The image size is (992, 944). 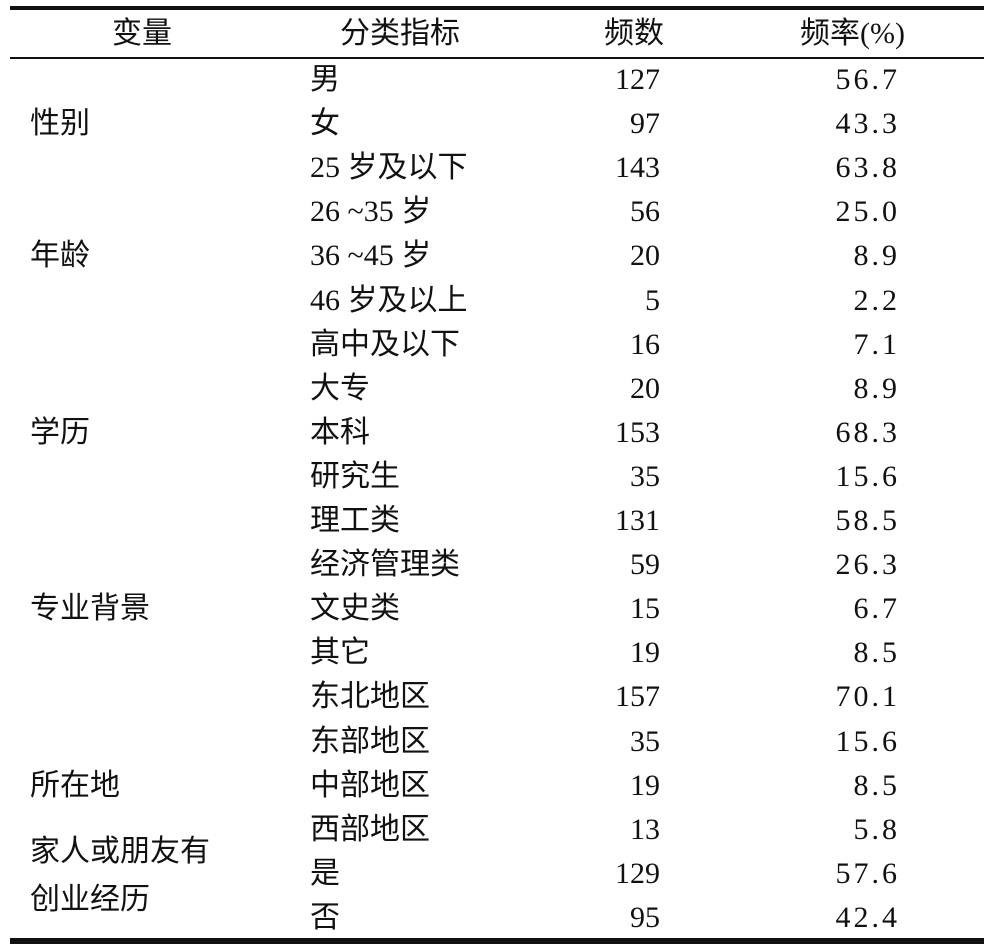 I want to click on table-row: 25 岁及以下 143 63.8, so click(x=496, y=168).